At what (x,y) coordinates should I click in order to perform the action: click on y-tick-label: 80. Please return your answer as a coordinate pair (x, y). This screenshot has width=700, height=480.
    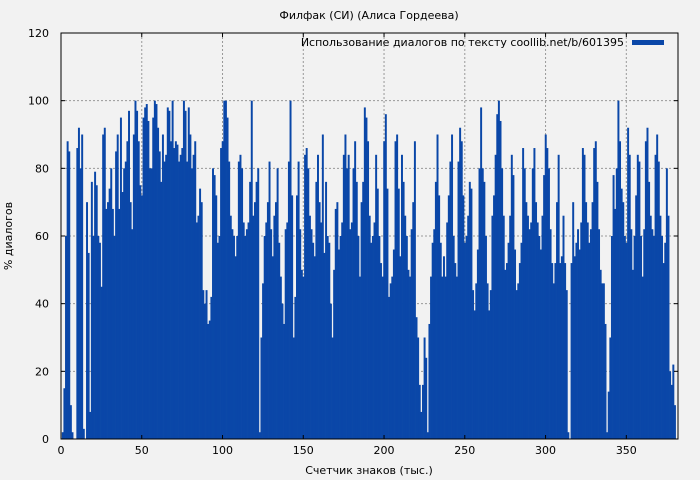
    Looking at the image, I should click on (42, 168).